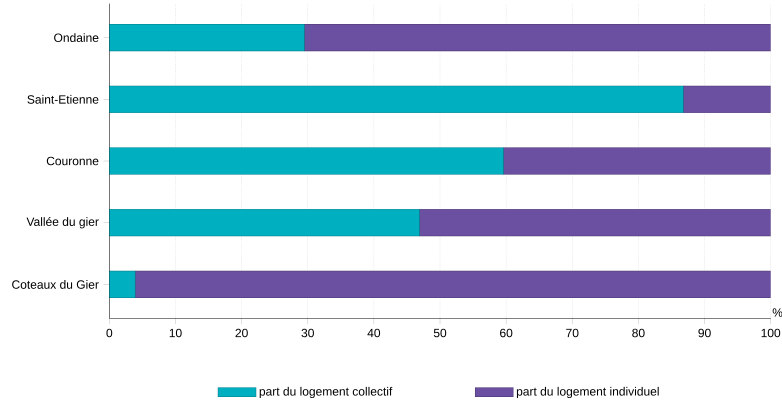 The width and height of the screenshot is (782, 401). What do you see at coordinates (109, 333) in the screenshot?
I see `x-tick-label: 0` at bounding box center [109, 333].